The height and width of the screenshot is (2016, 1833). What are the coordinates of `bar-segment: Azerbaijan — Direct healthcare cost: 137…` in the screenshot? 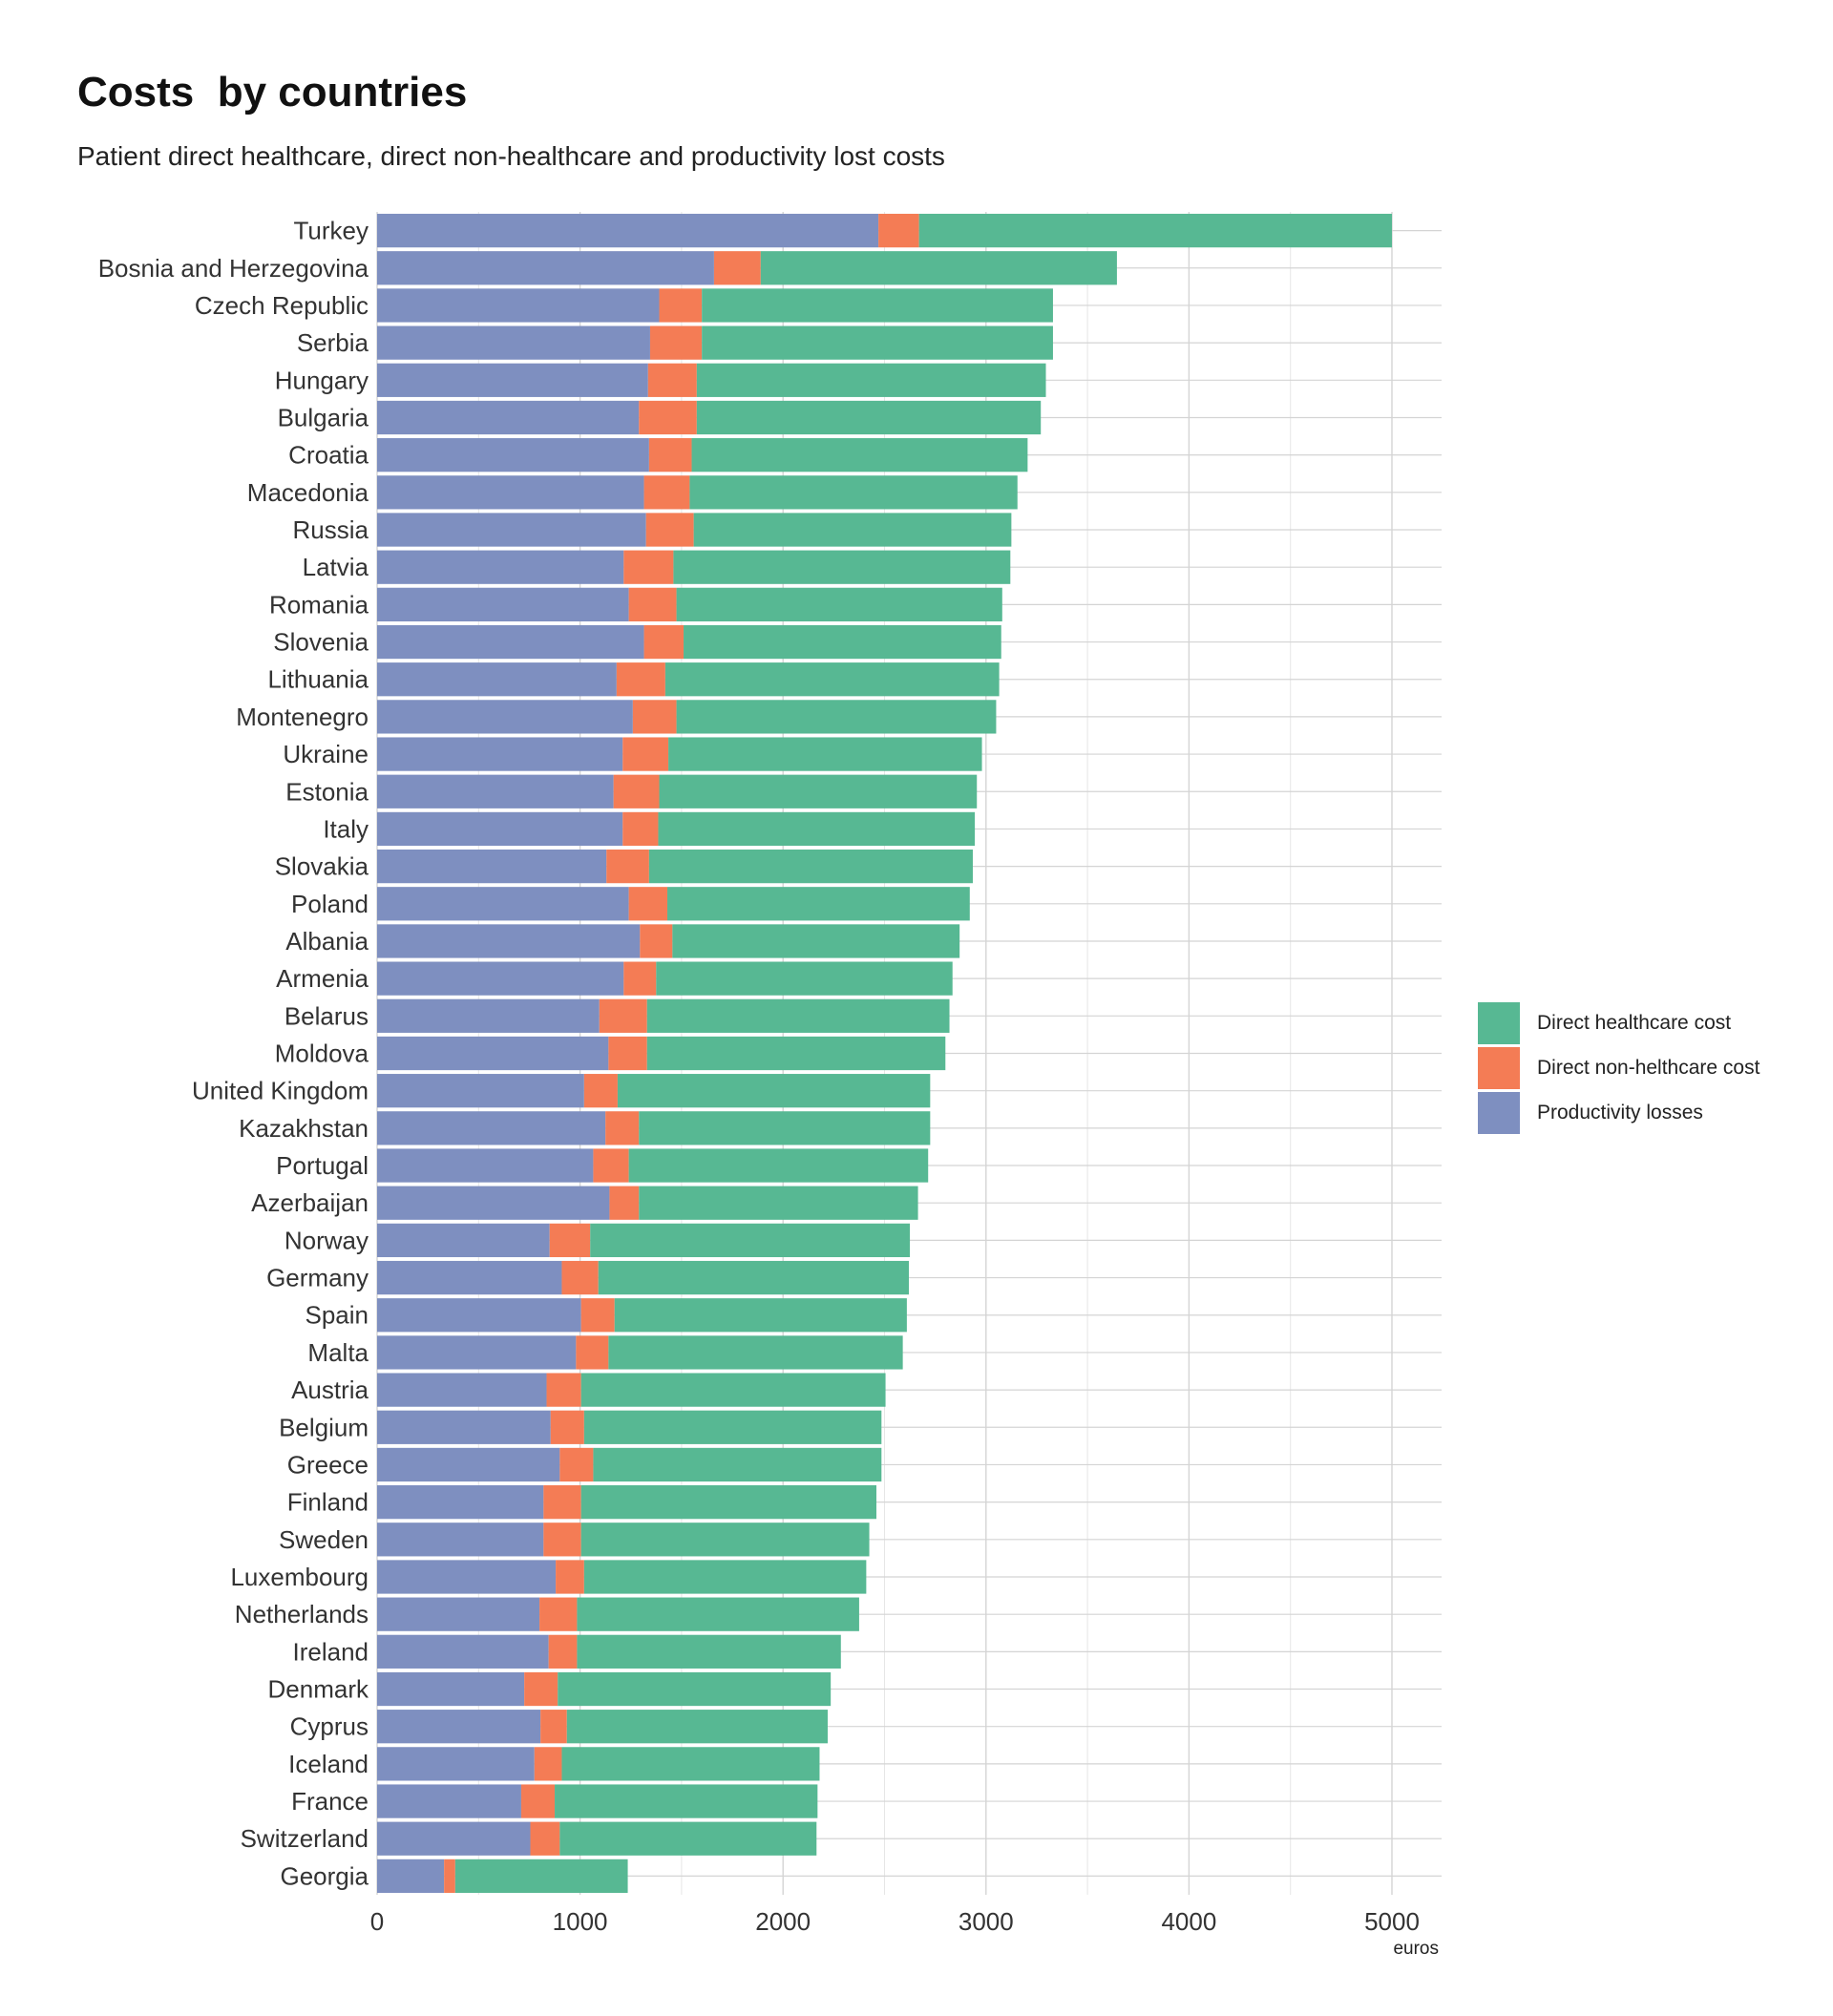 It's located at (779, 1203).